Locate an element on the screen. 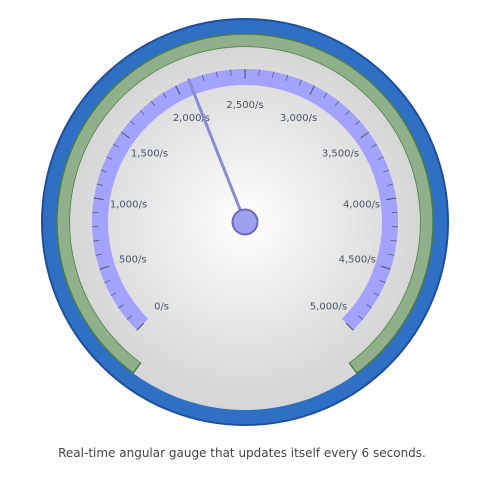  gauge-tick-label: 1,000/s is located at coordinates (128, 205).